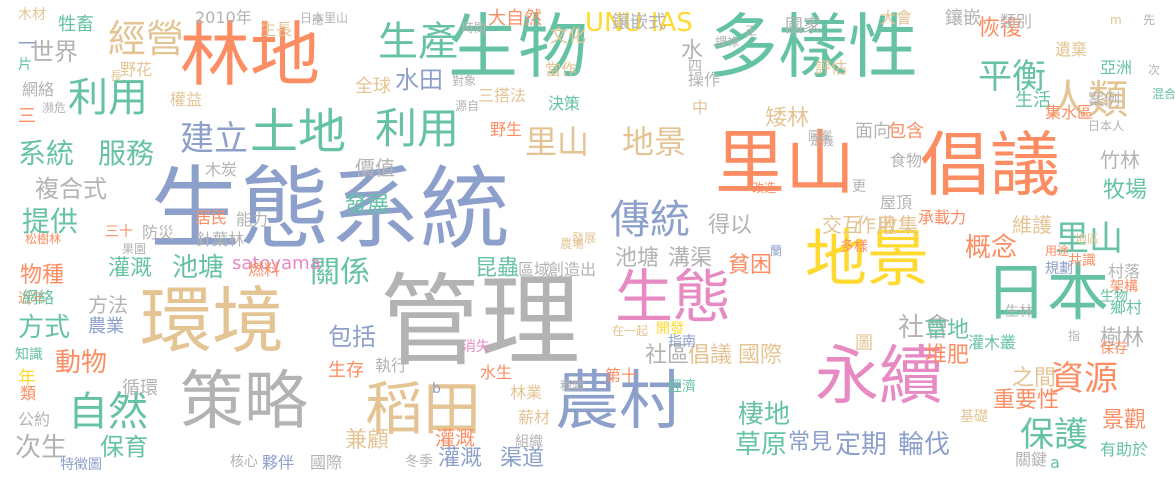 Image resolution: width=1175 pixels, height=482 pixels. What do you see at coordinates (1000, 28) in the screenshot?
I see `word-cloud-word: 恢復` at bounding box center [1000, 28].